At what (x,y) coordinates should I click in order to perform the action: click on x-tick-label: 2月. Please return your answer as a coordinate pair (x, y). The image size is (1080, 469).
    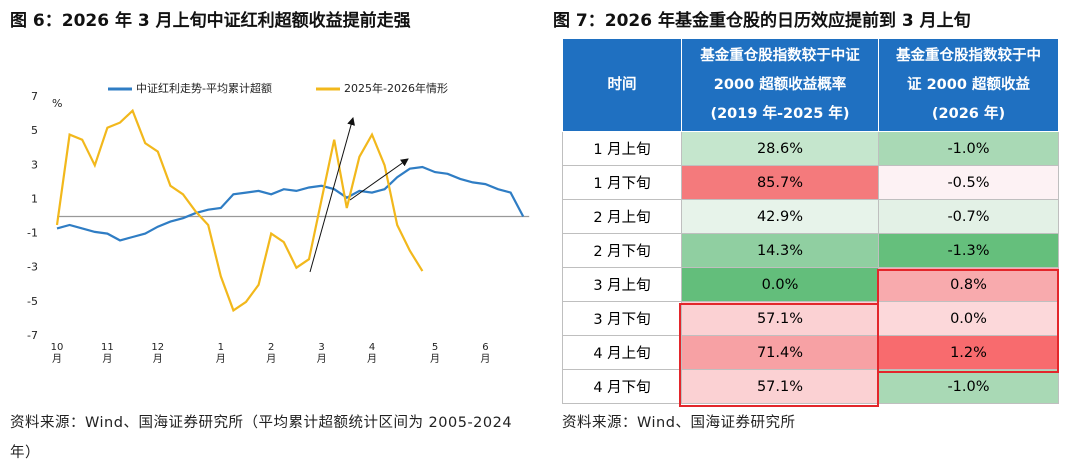
    Looking at the image, I should click on (271, 353).